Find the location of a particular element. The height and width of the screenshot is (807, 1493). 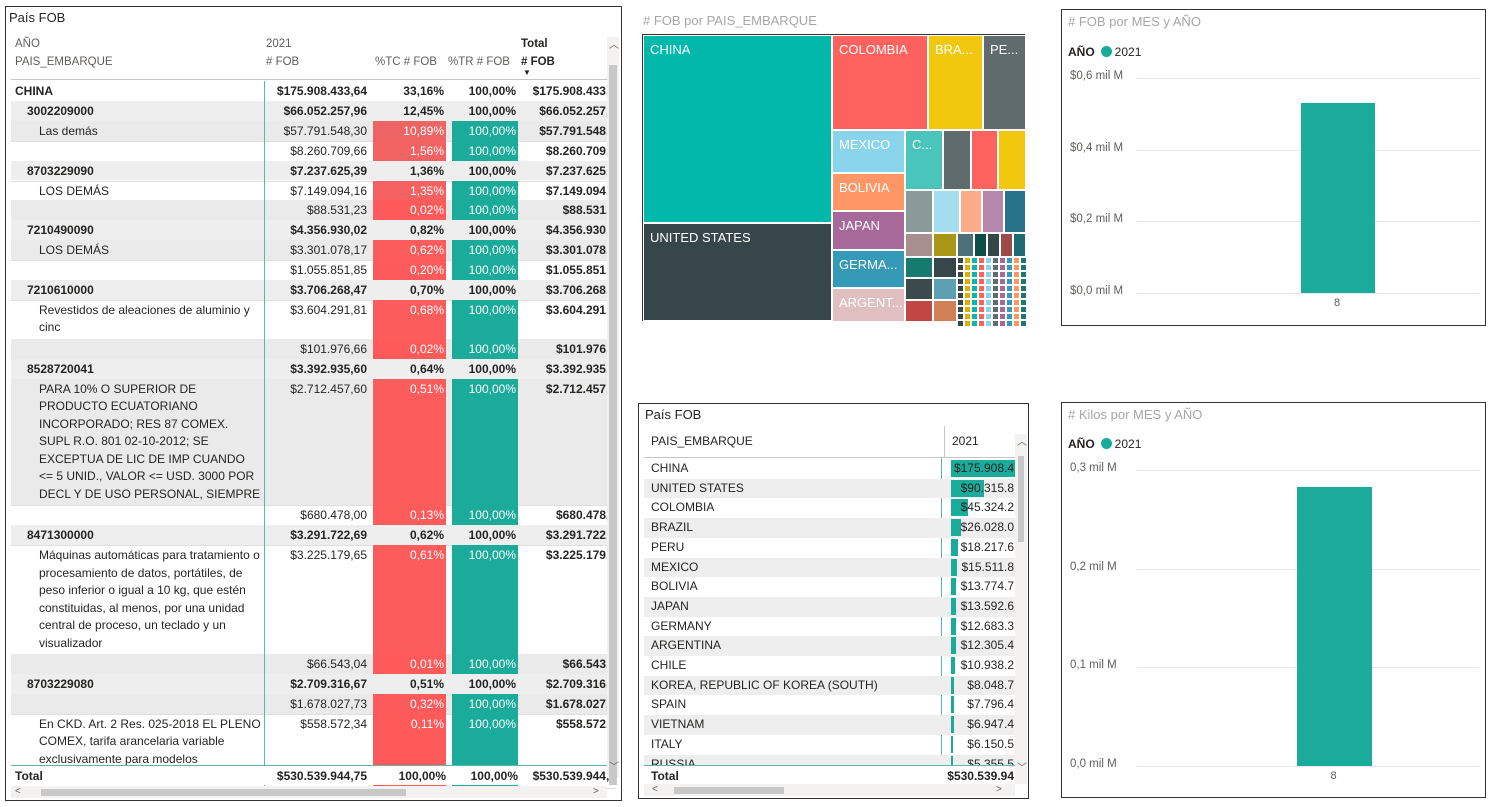

country-scroll-up-icon: ︿ is located at coordinates (1022, 442).